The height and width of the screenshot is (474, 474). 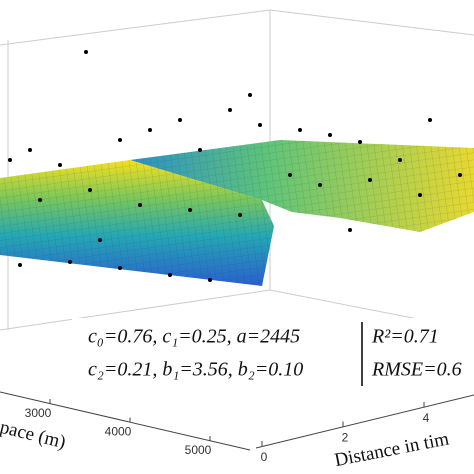 I want to click on x-tick-label: 5000, so click(x=198, y=450).